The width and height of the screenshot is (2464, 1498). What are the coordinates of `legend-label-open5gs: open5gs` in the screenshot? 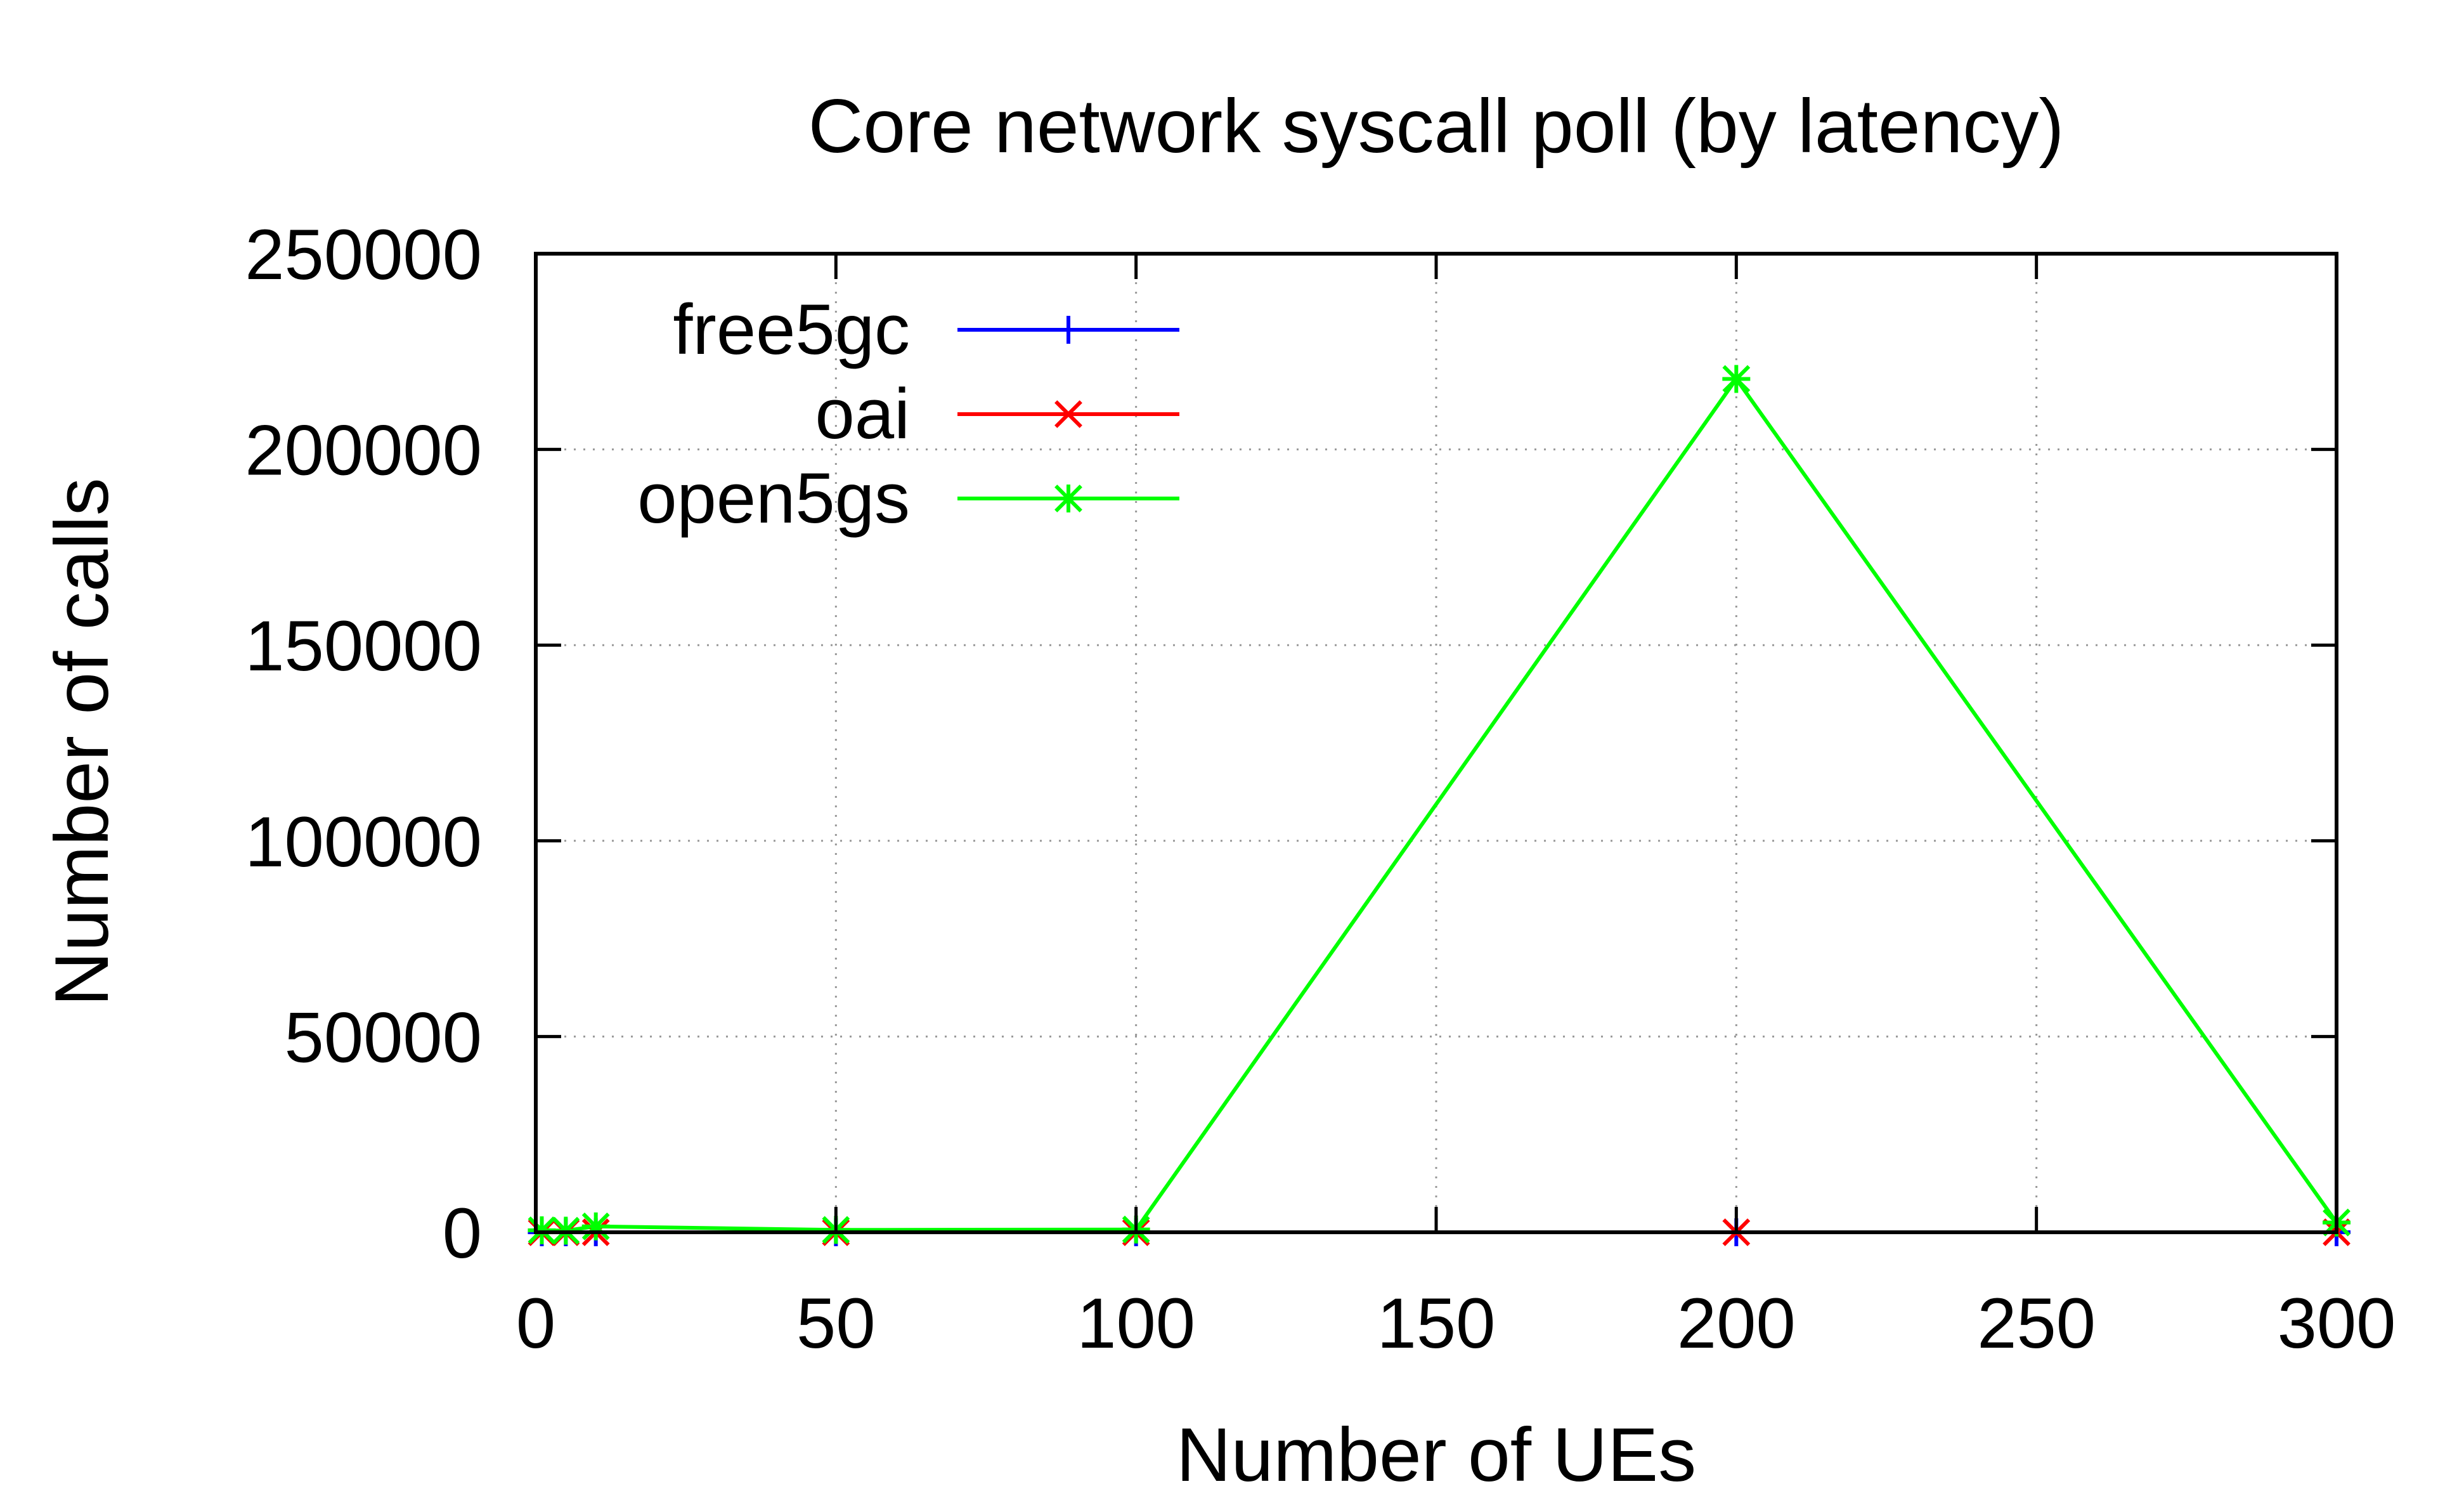 It's located at (773, 498).